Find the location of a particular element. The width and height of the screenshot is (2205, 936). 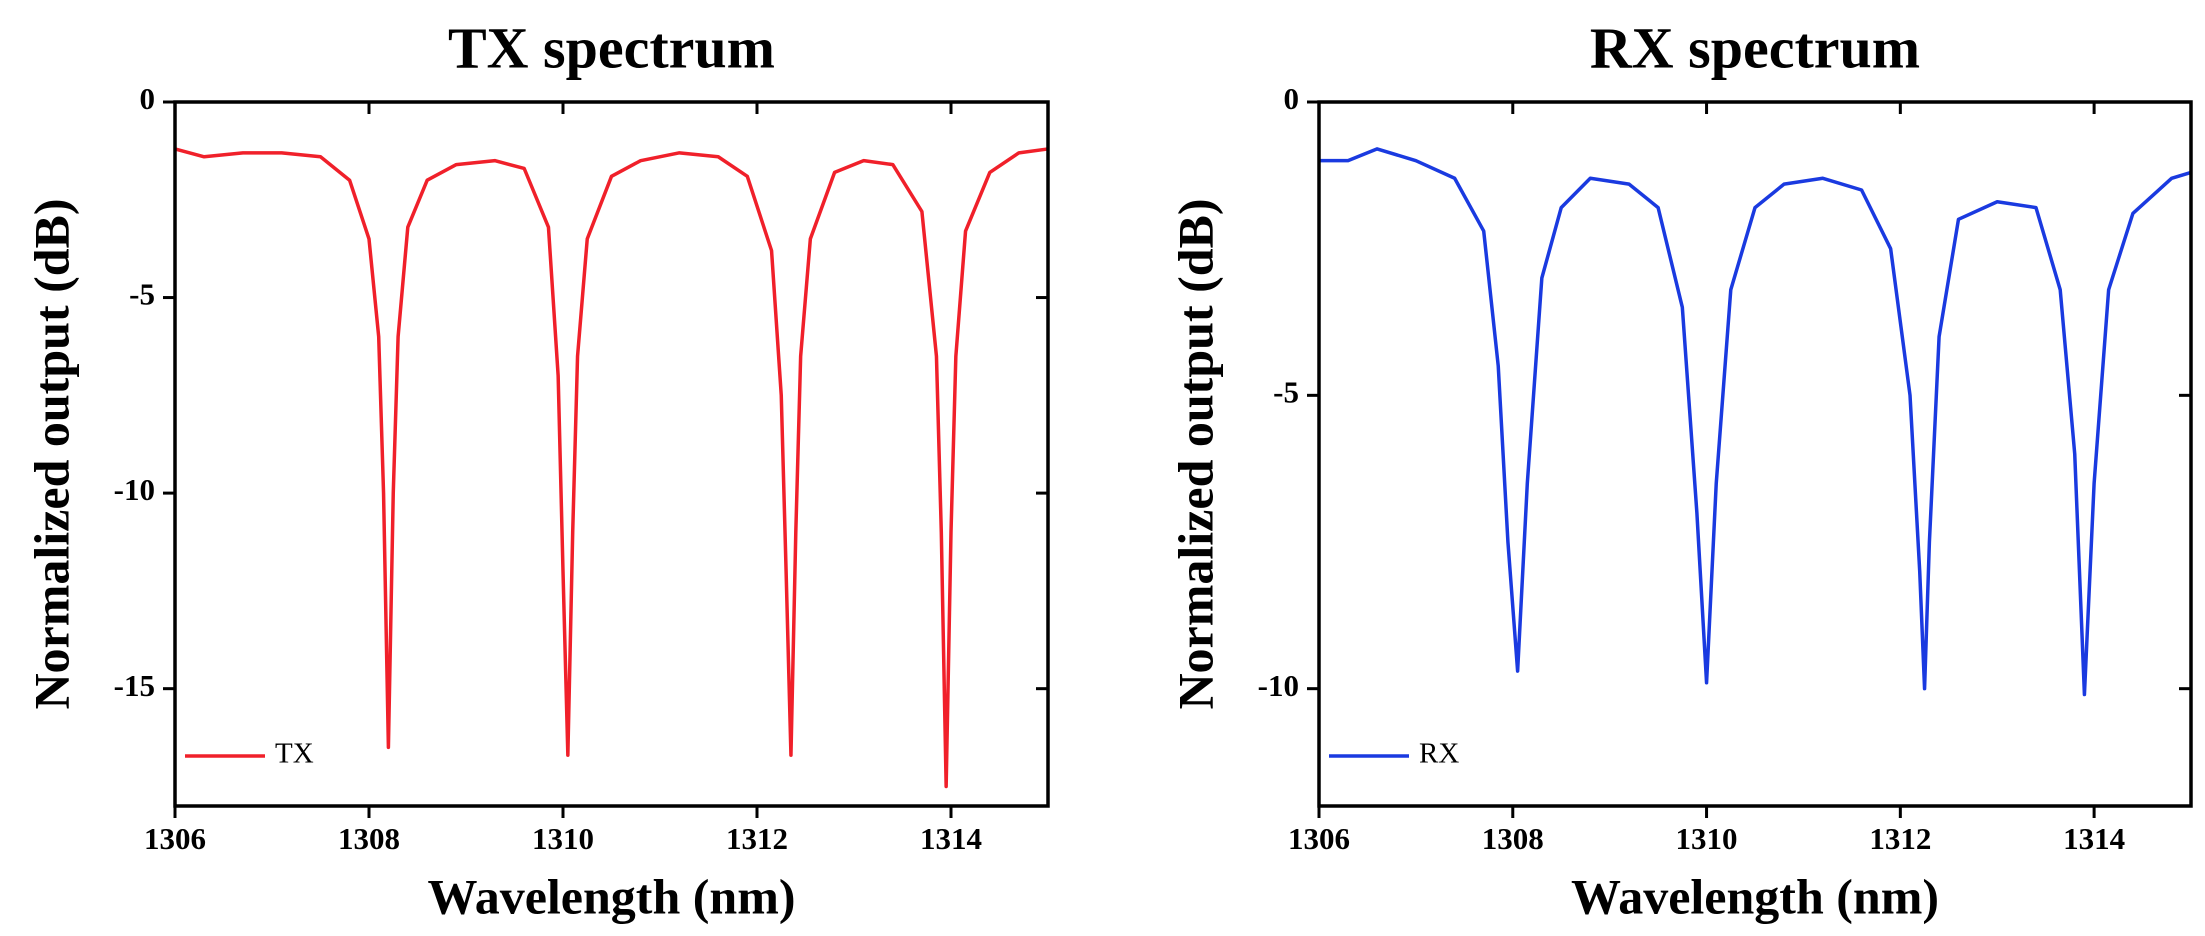

y-tick-label: -15 is located at coordinates (134, 685).